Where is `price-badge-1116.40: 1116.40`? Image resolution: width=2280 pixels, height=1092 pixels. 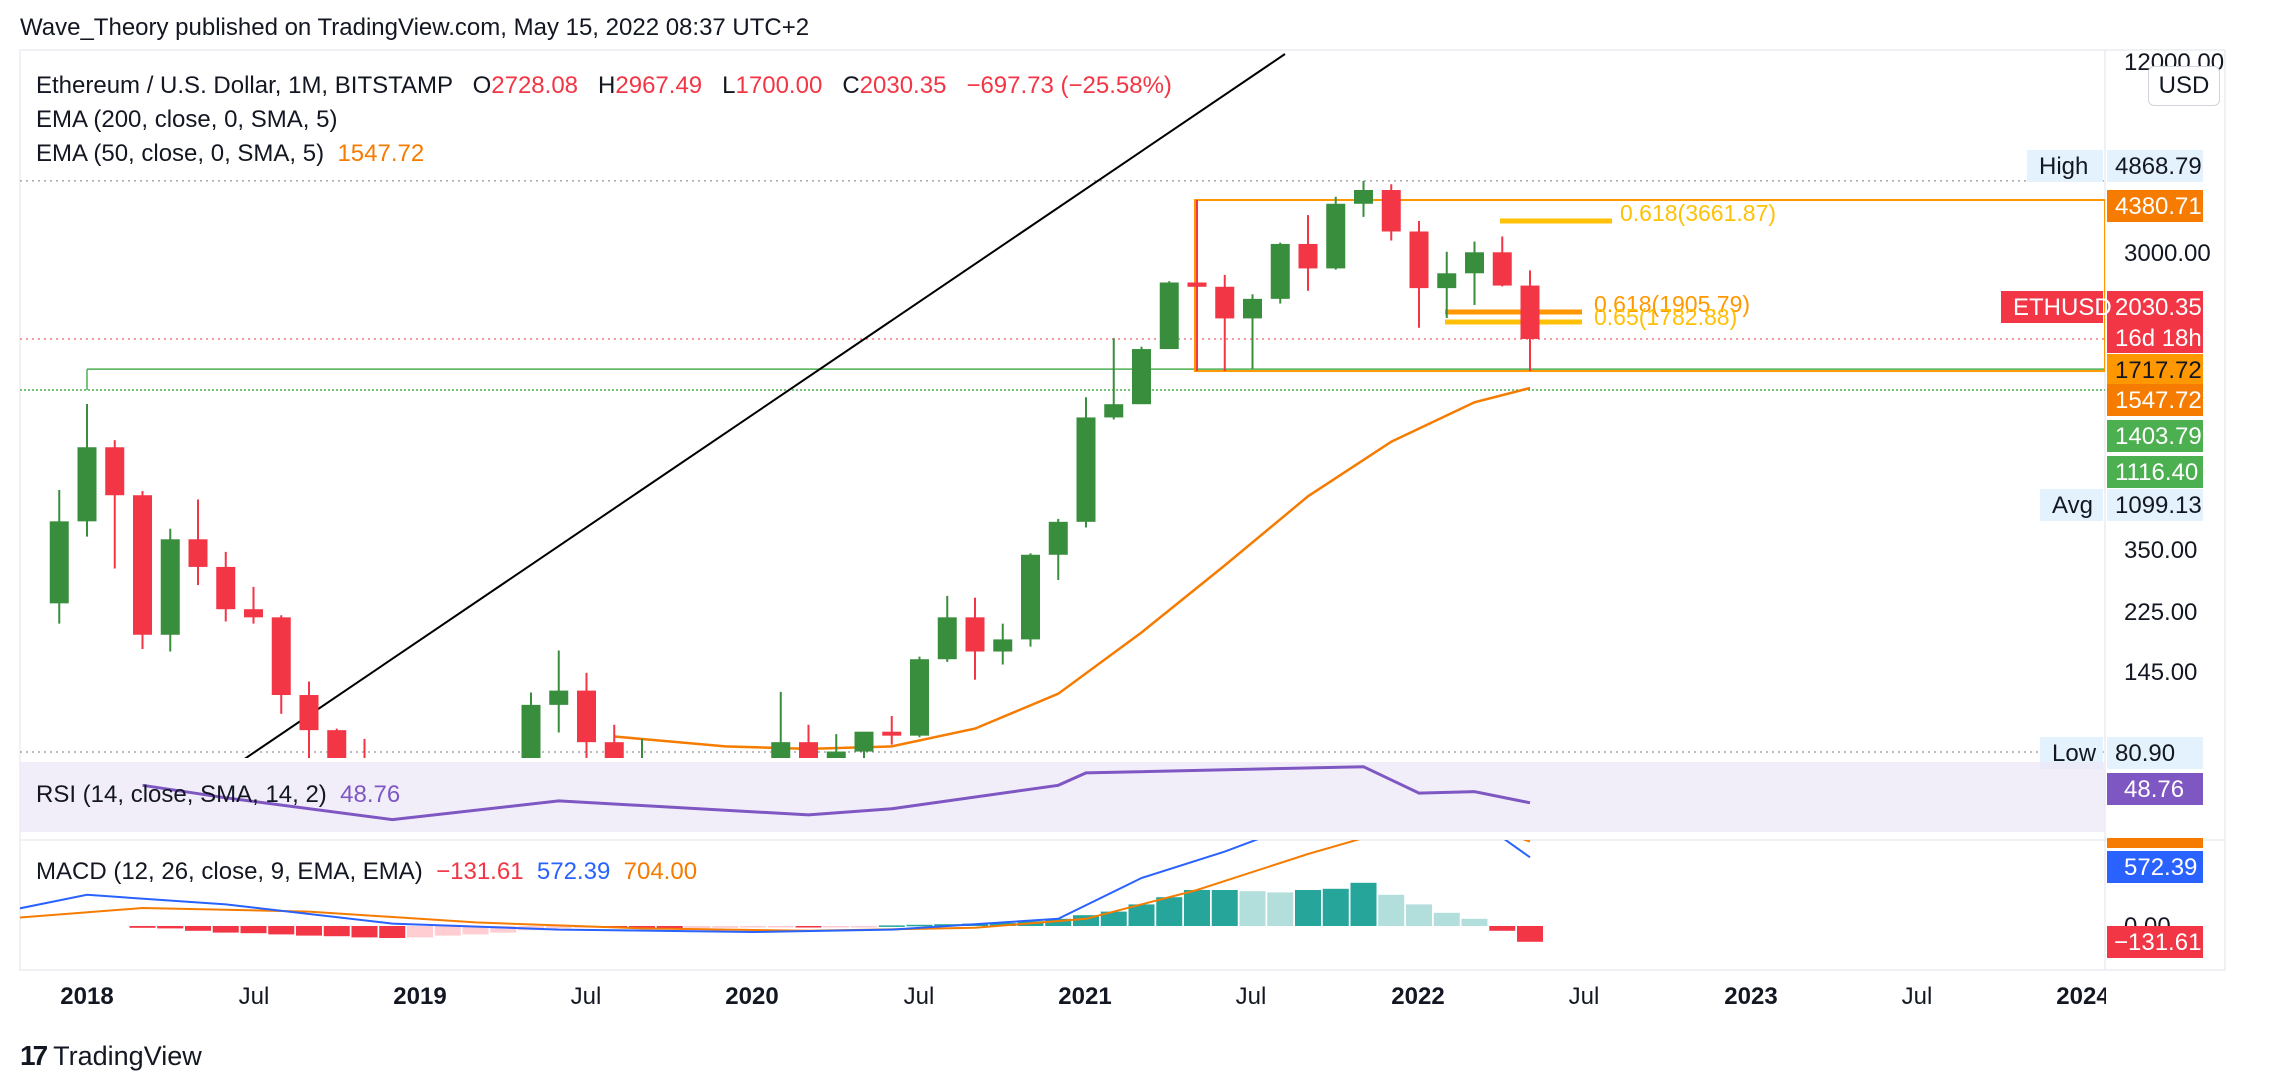 price-badge-1116.40: 1116.40 is located at coordinates (2155, 472).